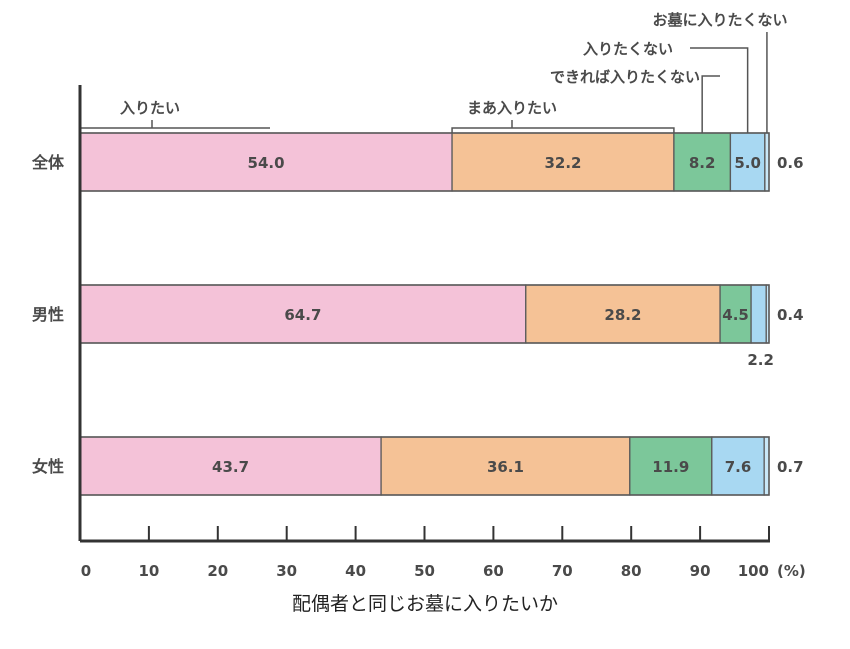  What do you see at coordinates (302, 315) in the screenshot?
I see `data-label: 64.7` at bounding box center [302, 315].